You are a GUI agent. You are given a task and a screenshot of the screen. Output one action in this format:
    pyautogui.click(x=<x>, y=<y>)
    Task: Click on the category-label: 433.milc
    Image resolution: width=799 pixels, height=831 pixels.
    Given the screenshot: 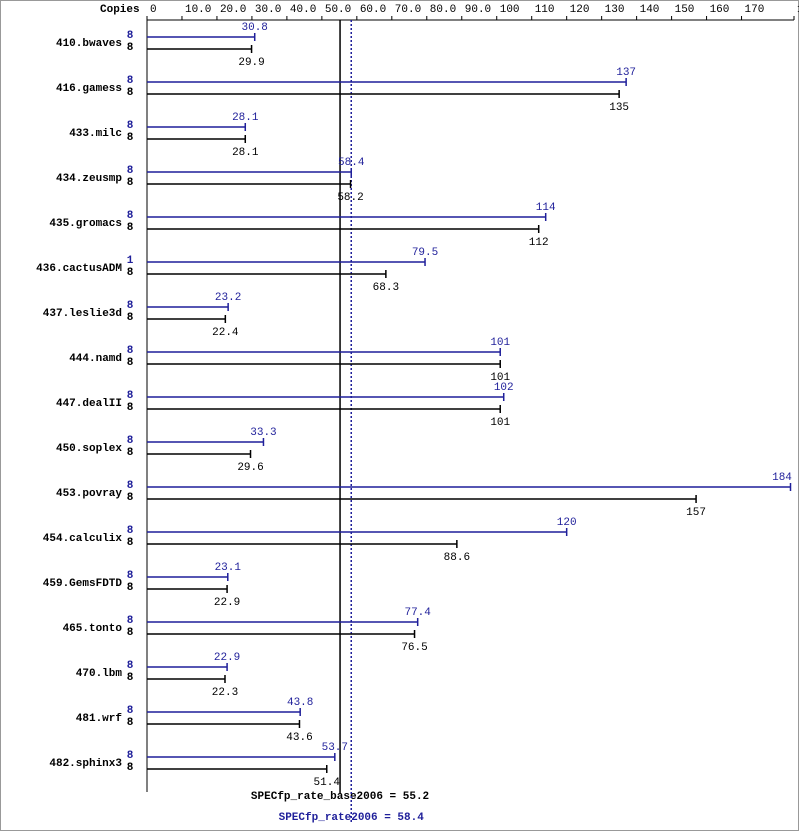 What is the action you would take?
    pyautogui.click(x=95, y=134)
    